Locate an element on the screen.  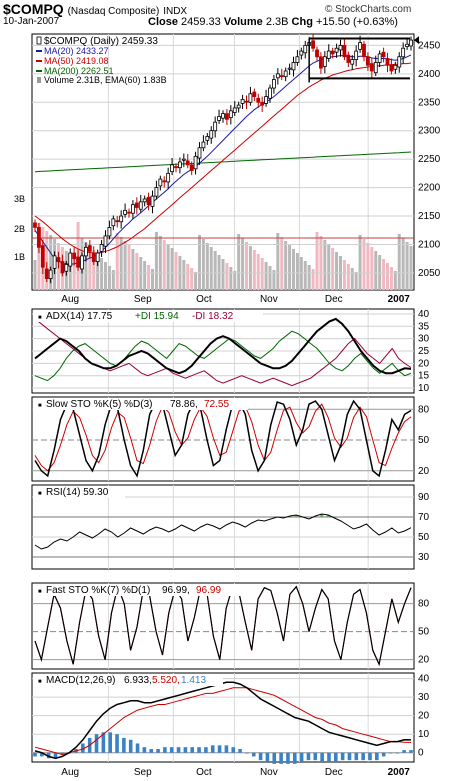
rsi-ytick-label: 70 is located at coordinates (424, 517).